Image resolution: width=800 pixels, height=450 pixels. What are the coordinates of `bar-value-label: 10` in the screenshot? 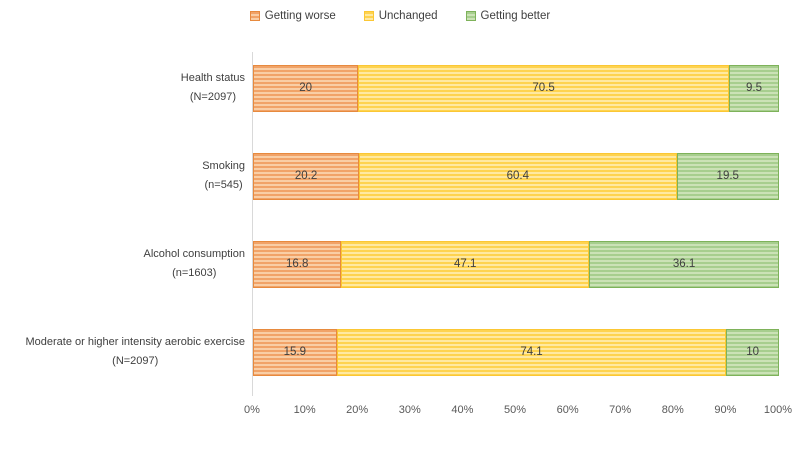 It's located at (753, 352).